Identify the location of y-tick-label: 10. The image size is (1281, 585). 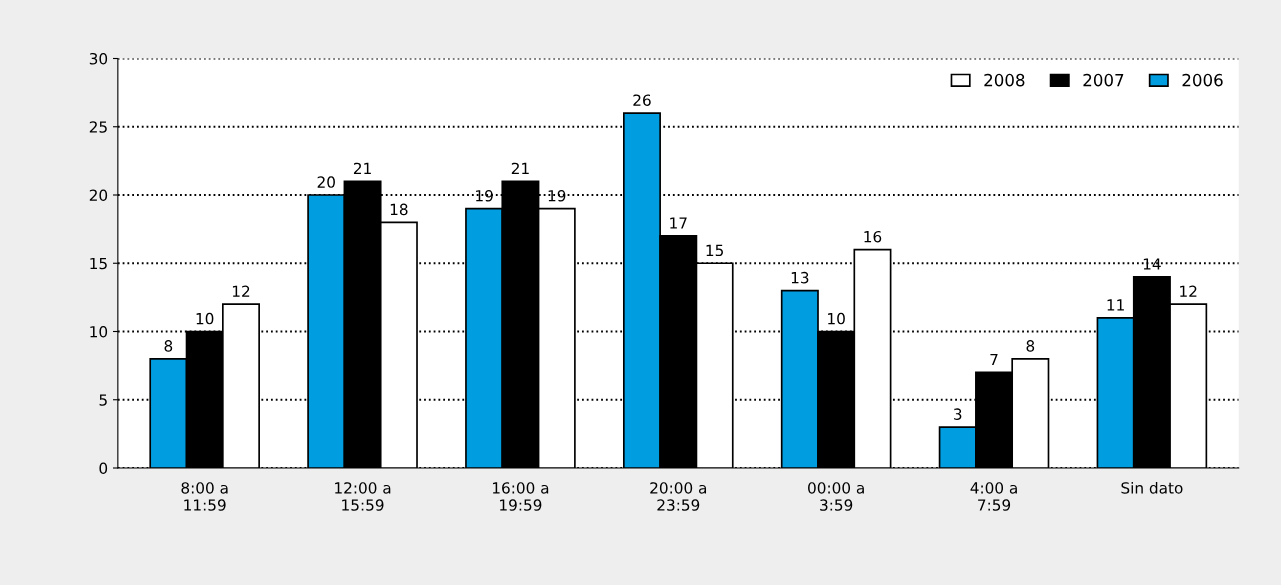
(99, 331).